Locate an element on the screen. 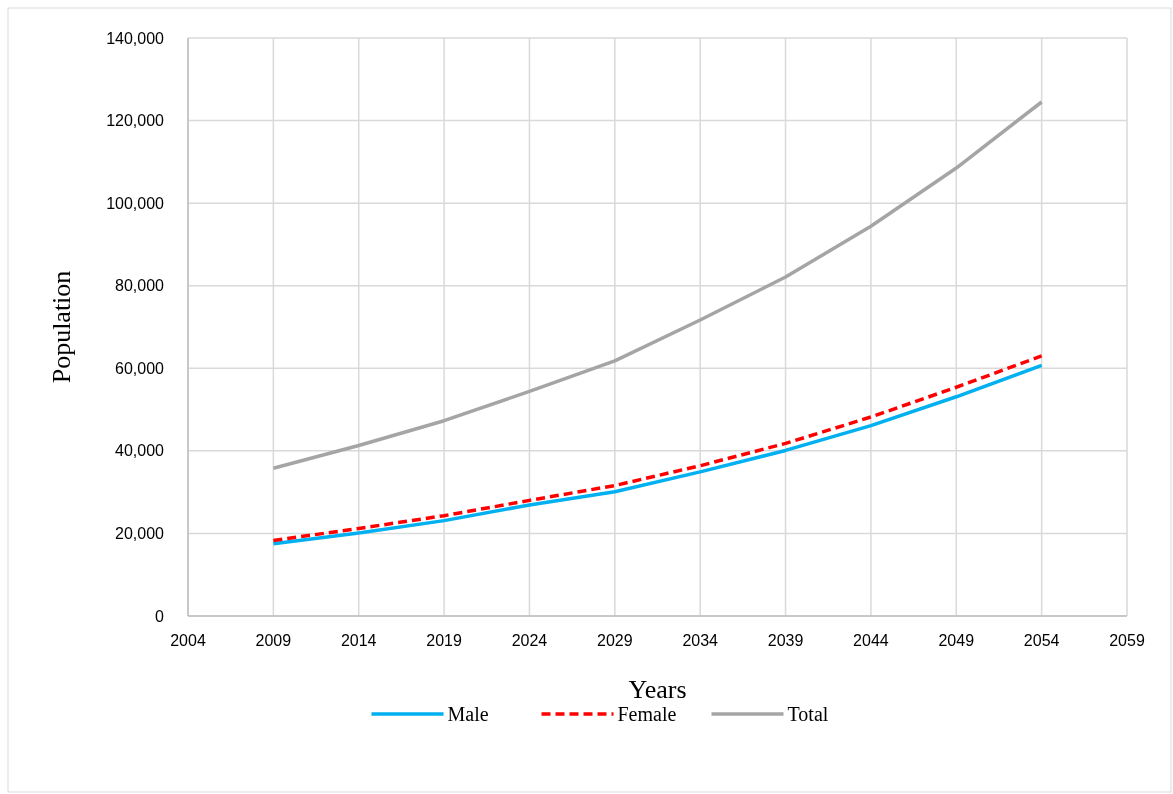  x-axis-title: Years is located at coordinates (657, 689).